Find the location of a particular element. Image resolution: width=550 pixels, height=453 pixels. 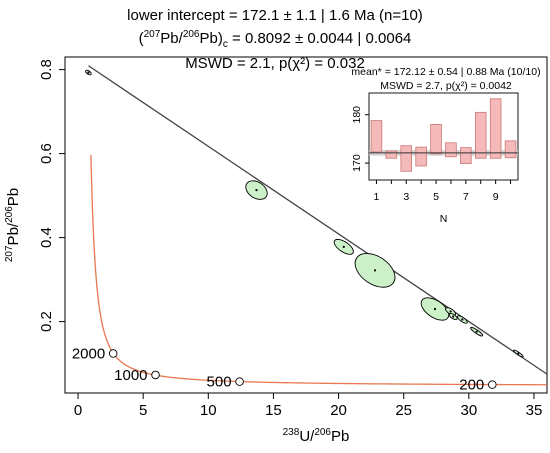

x-tick-label: 5 is located at coordinates (143, 410).